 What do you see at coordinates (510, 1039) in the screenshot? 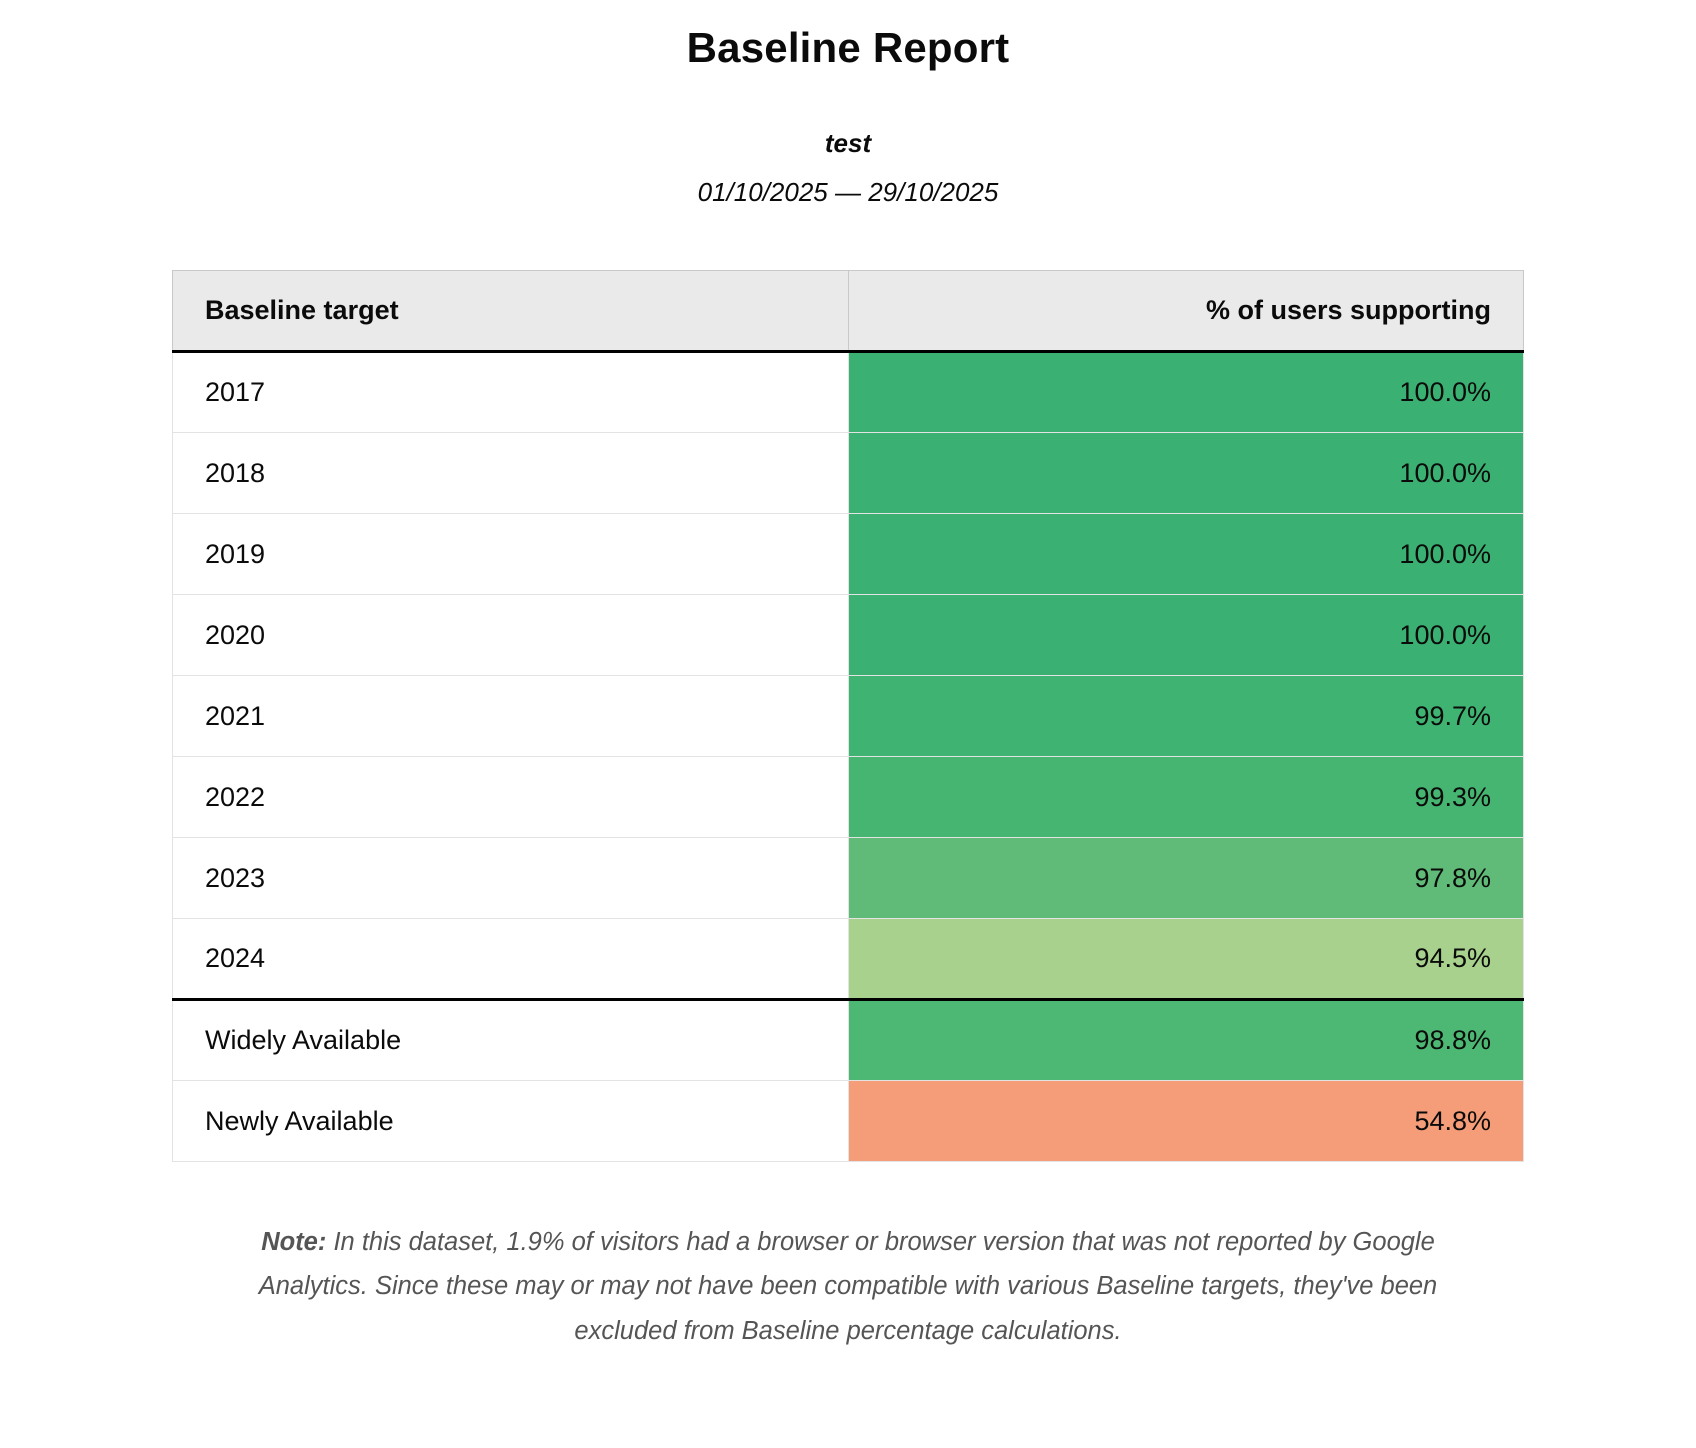
I see `target-cell: Widely Available` at bounding box center [510, 1039].